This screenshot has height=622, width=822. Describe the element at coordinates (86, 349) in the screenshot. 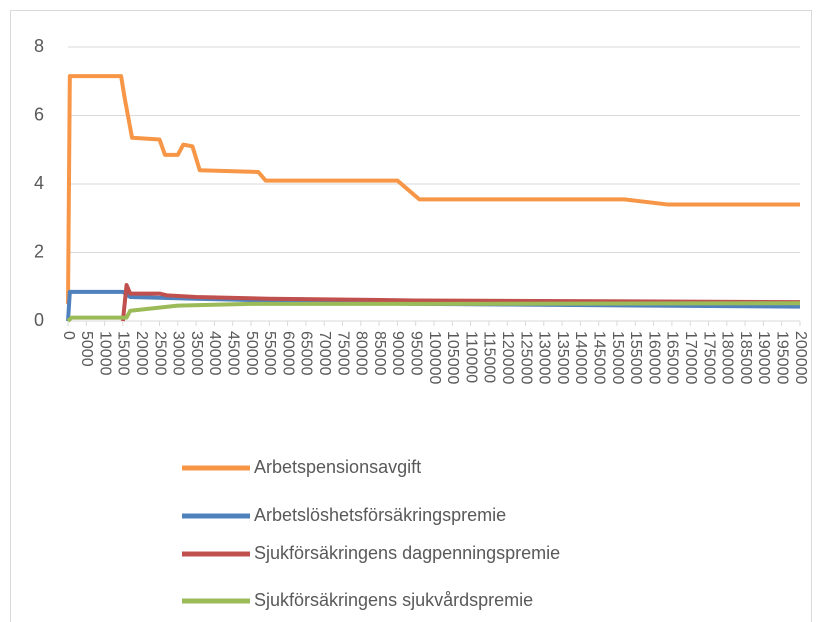

I see `x-tick-label: 5000` at that location.